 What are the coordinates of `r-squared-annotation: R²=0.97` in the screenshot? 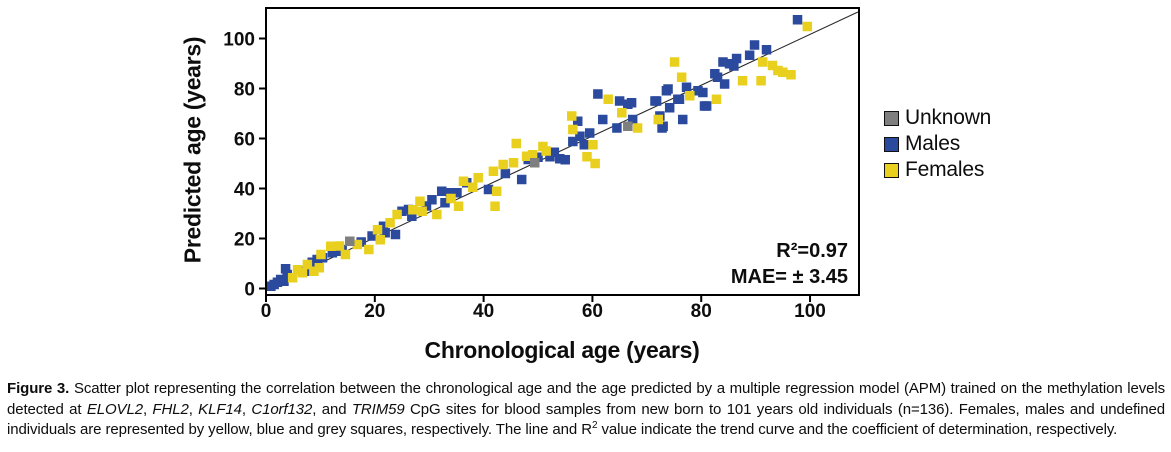 It's located at (812, 251).